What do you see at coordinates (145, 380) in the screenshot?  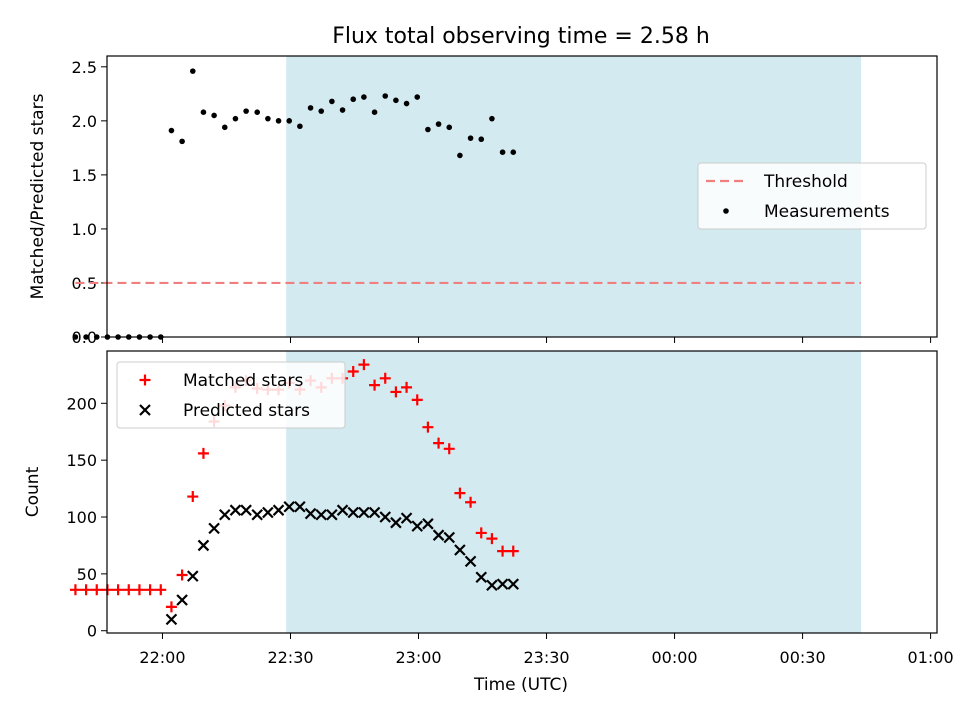 I see `legend-matched-stars-swatch` at bounding box center [145, 380].